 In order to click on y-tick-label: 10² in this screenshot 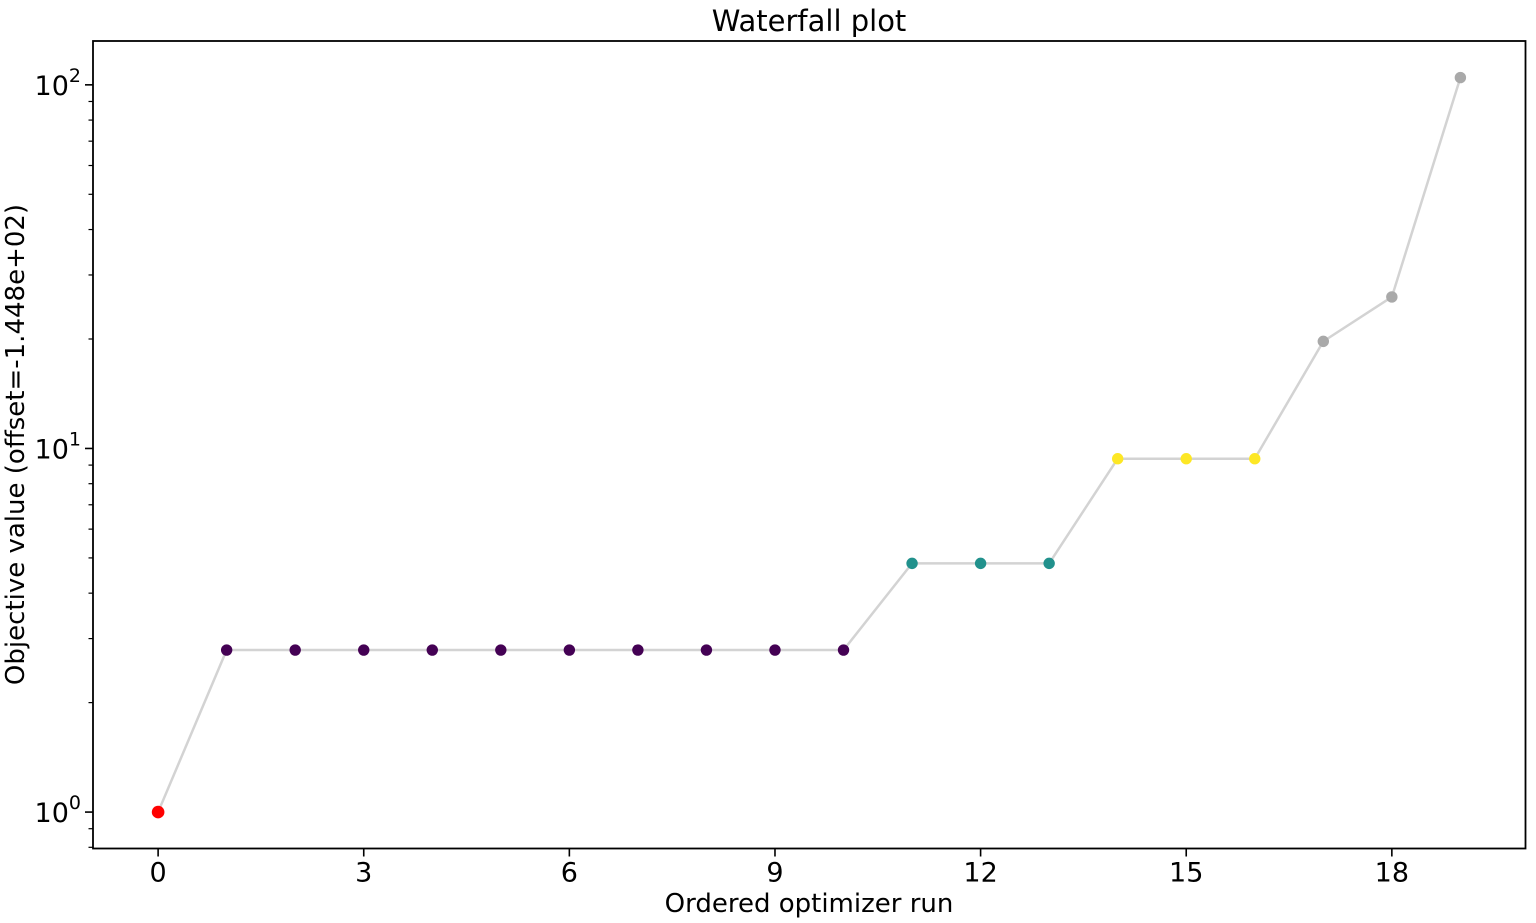, I will do `click(58, 83)`.